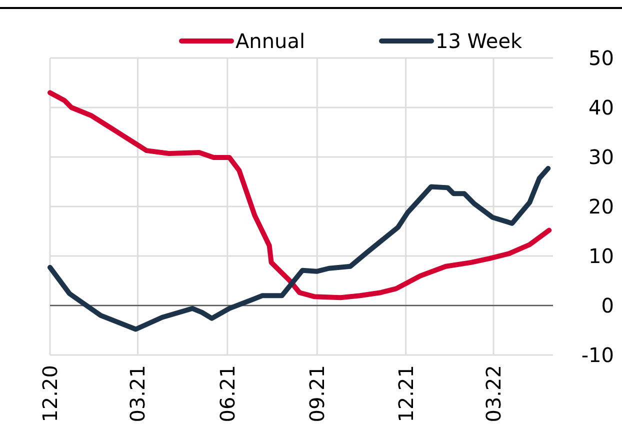 The width and height of the screenshot is (622, 434). What do you see at coordinates (50, 393) in the screenshot?
I see `x-tick-label: 12.20` at bounding box center [50, 393].